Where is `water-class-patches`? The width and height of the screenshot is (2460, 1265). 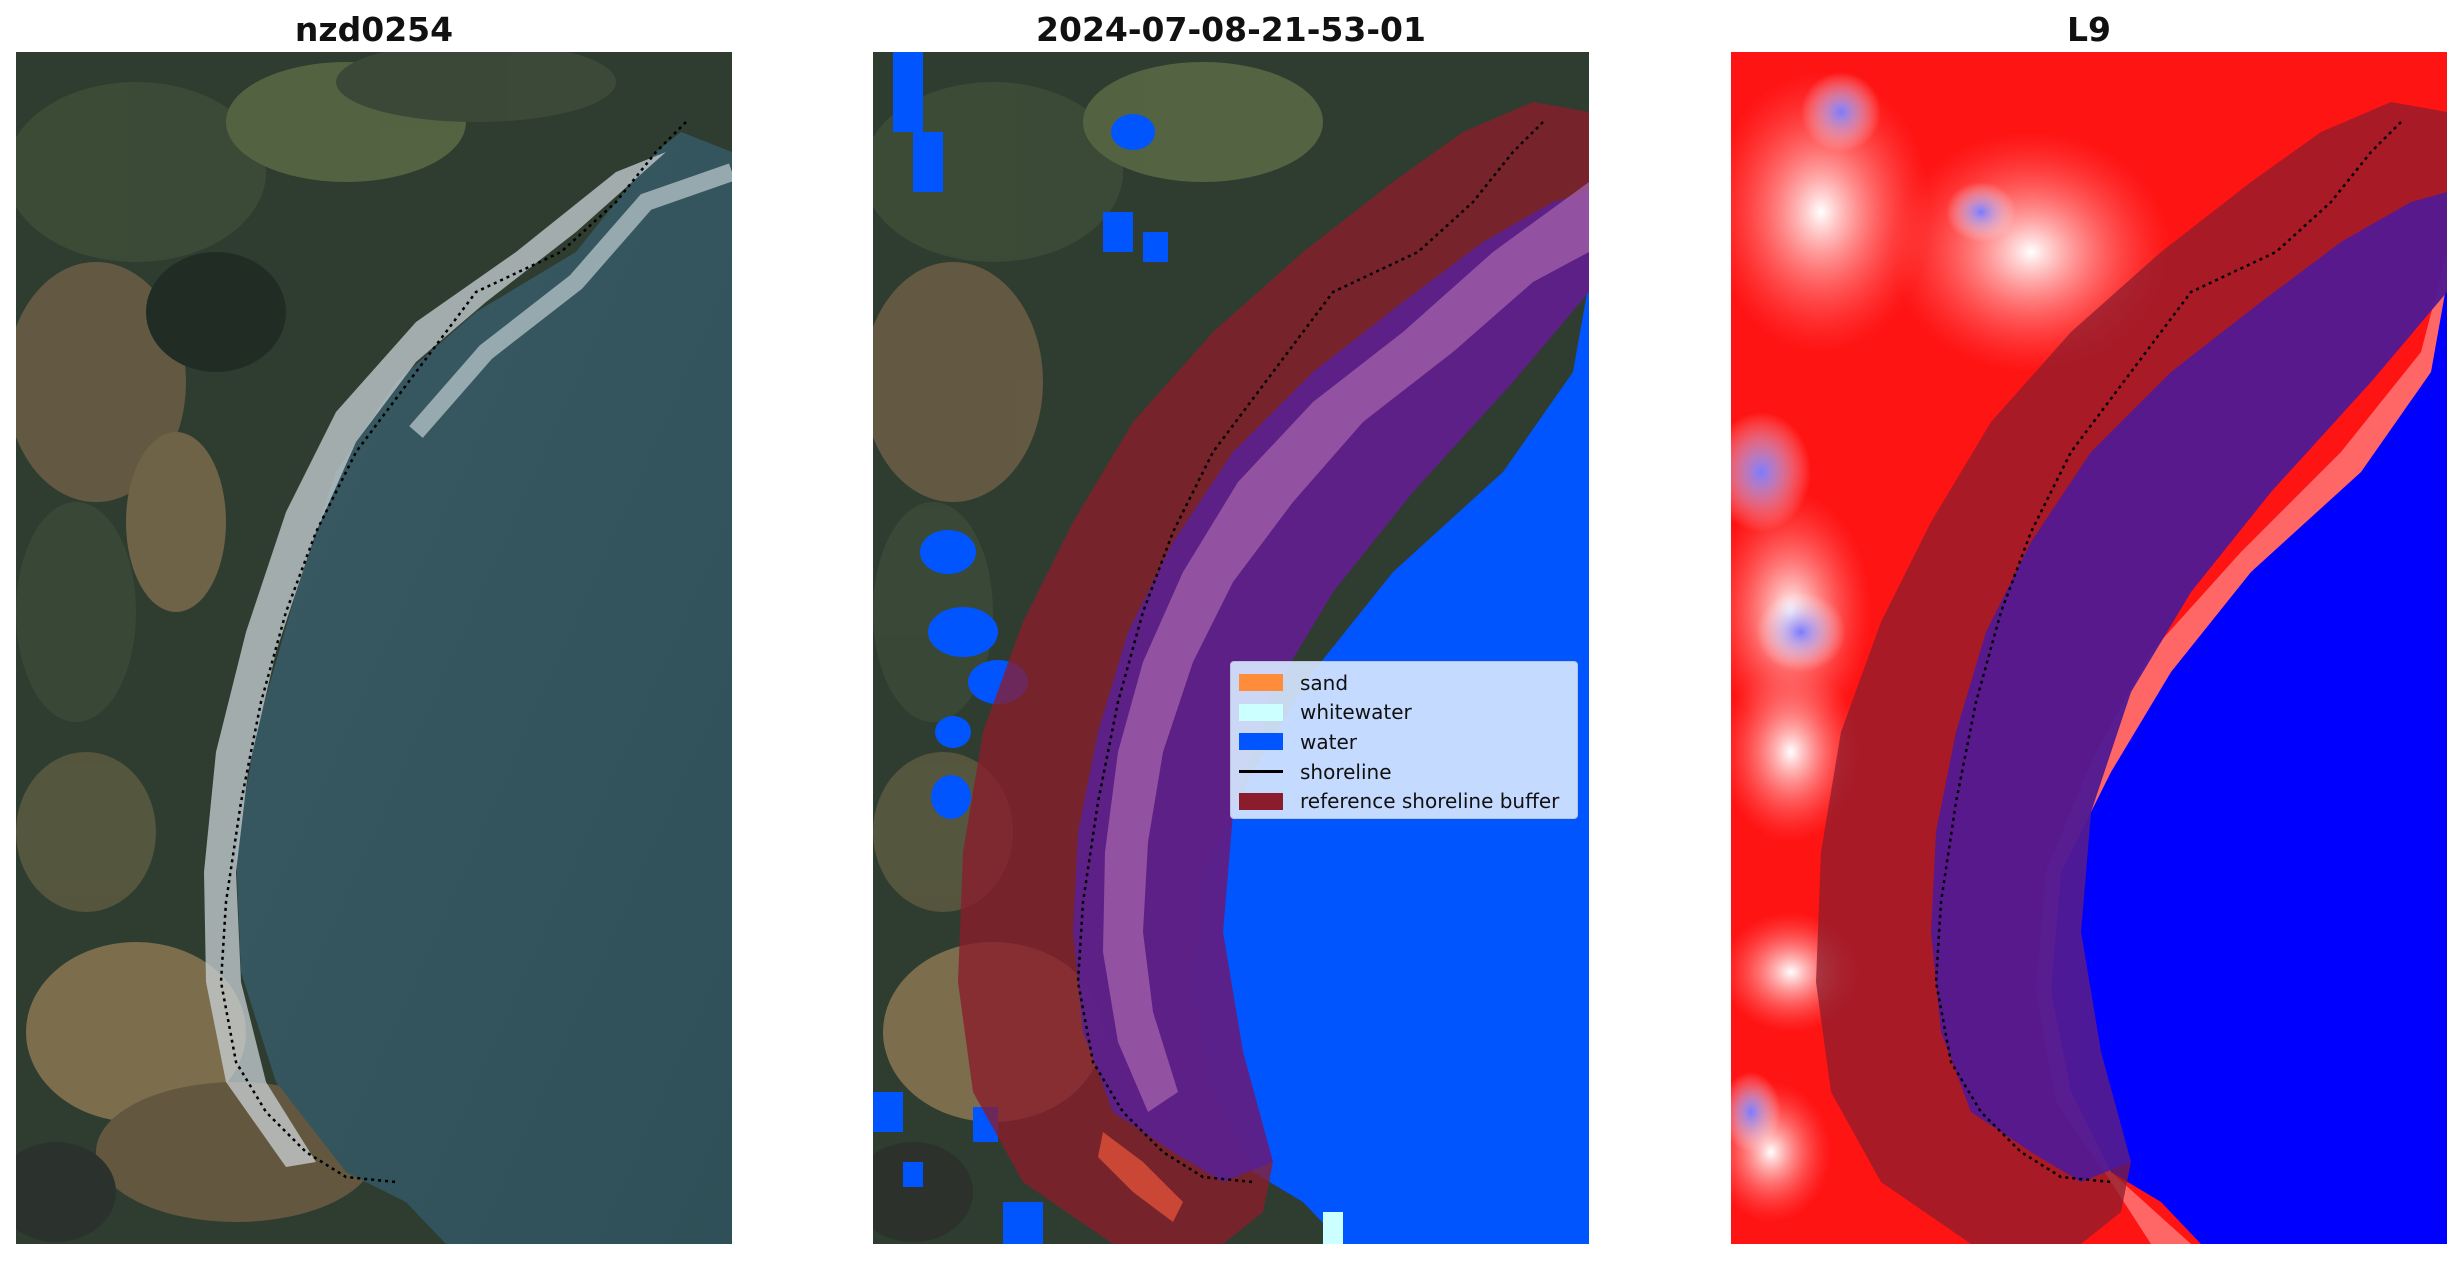 water-class-patches is located at coordinates (1020, 648).